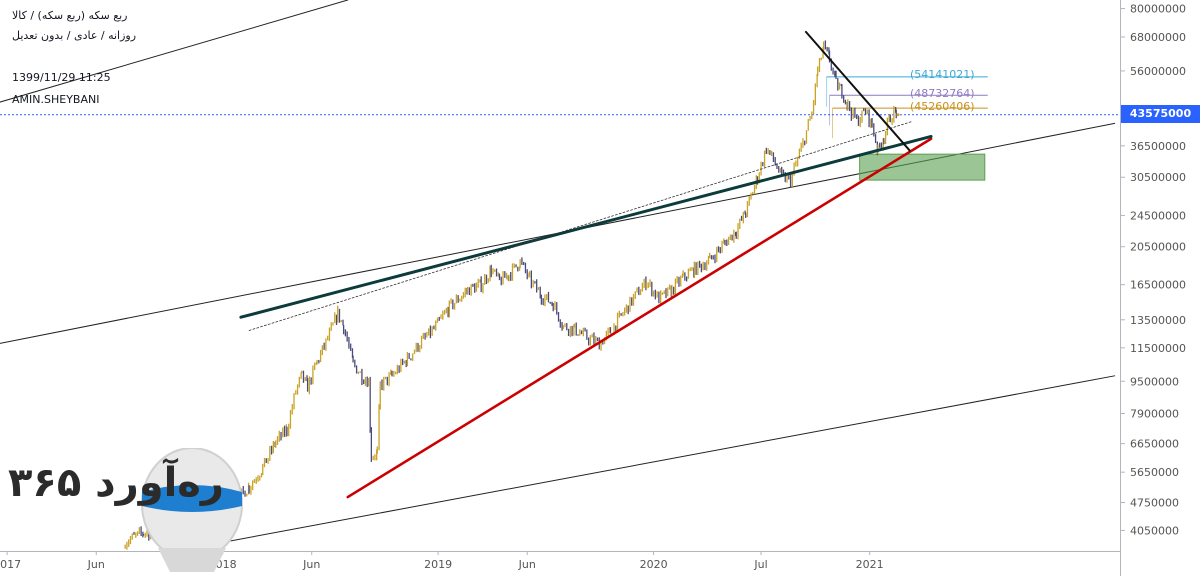  I want to click on y-tick-label: 4050000, so click(1154, 530).